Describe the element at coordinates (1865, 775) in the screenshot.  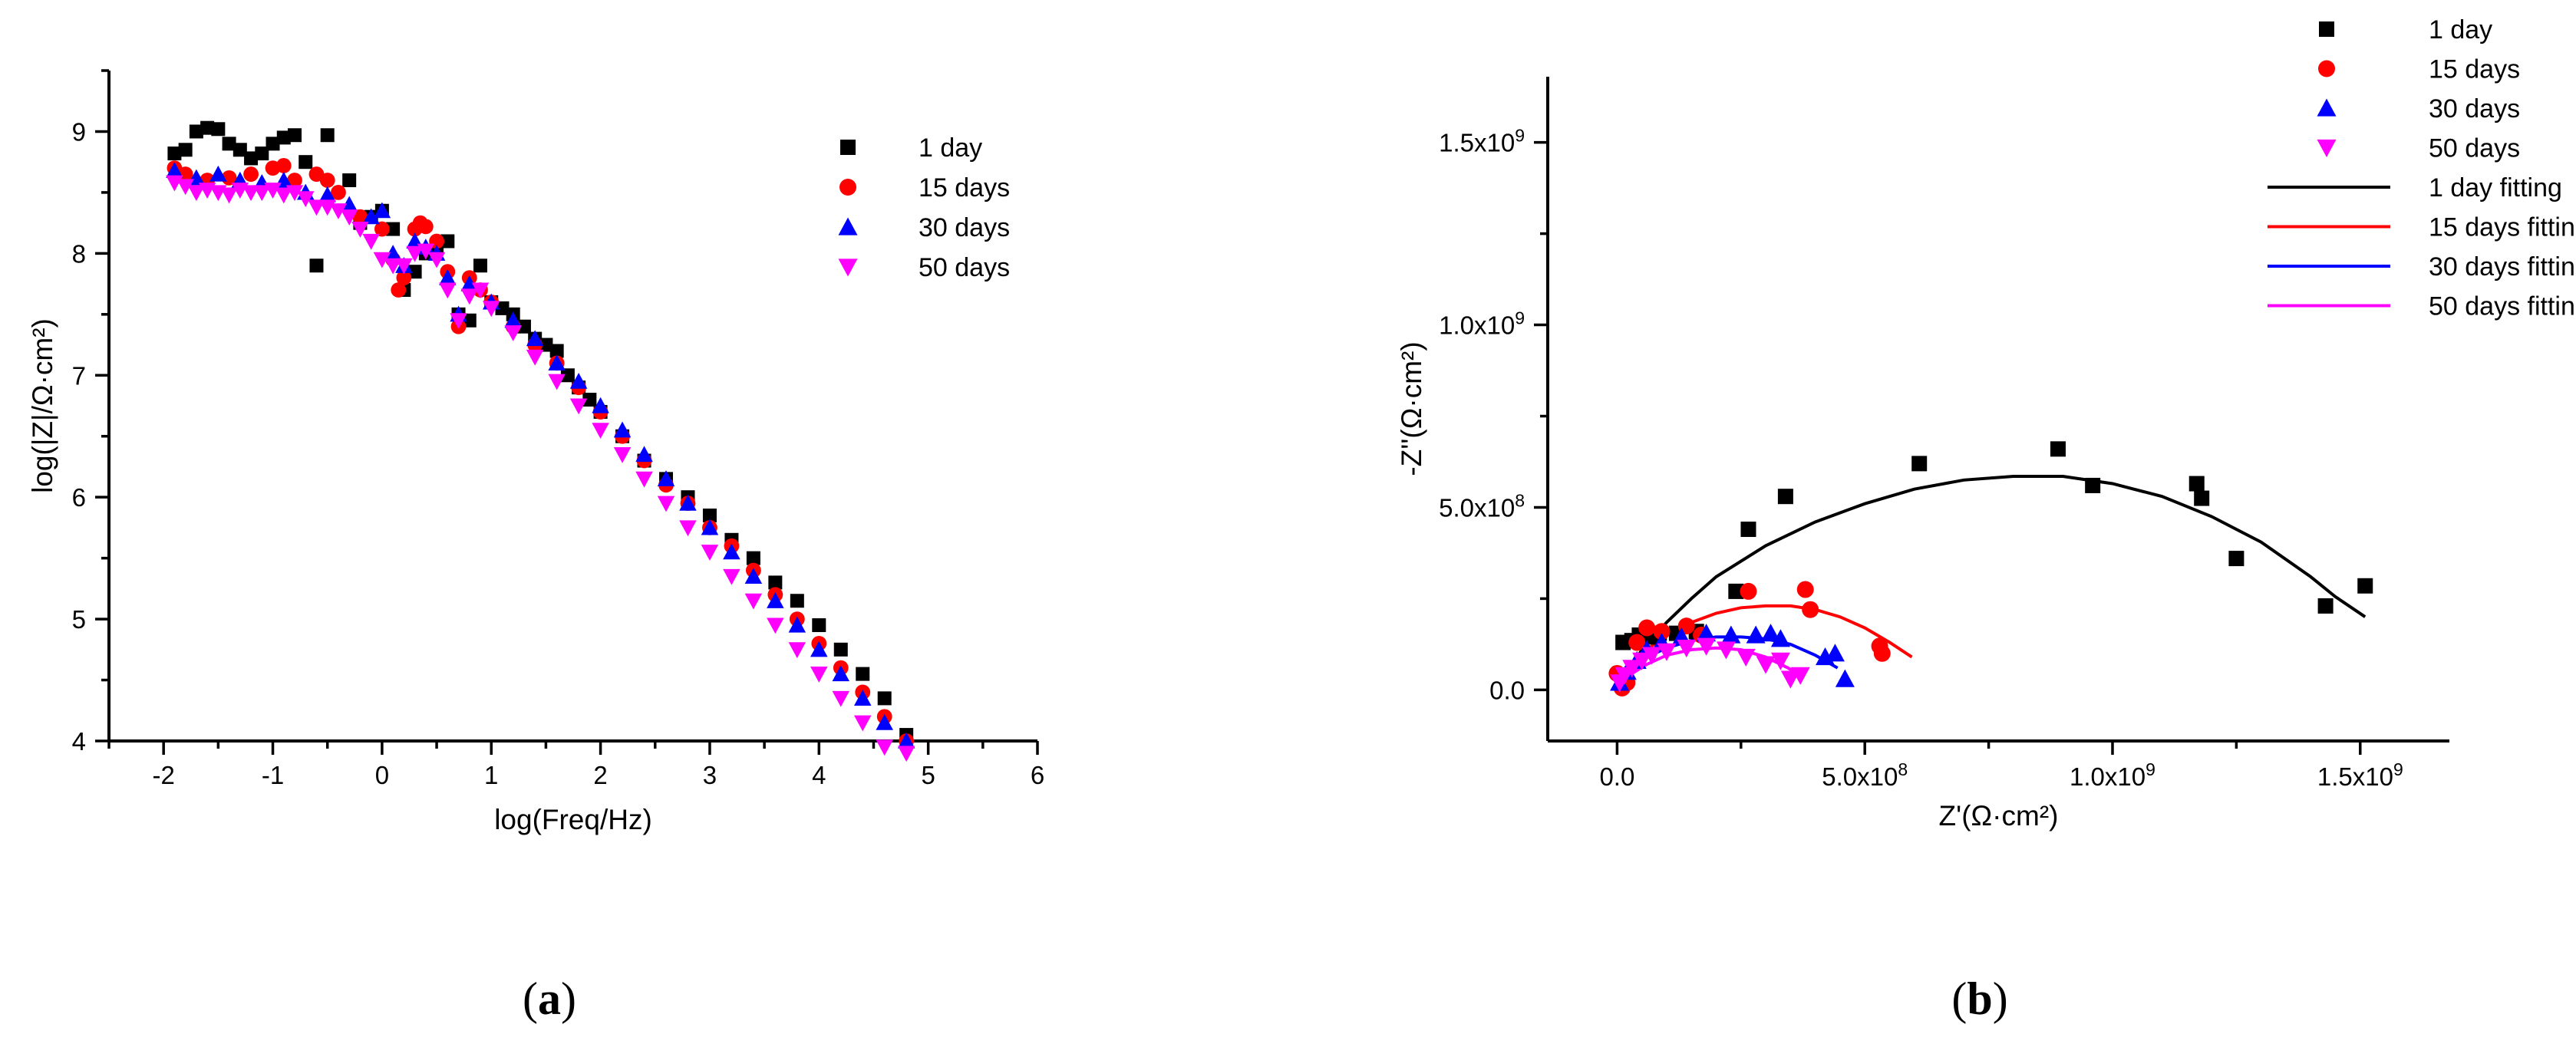
I see `b-x-tick-label: 5.0x10⁸` at that location.